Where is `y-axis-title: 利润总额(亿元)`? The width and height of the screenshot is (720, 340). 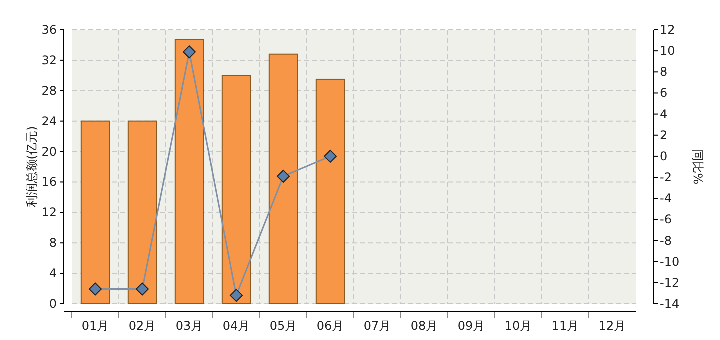
y-axis-title: 利润总额(亿元) is located at coordinates (32, 167).